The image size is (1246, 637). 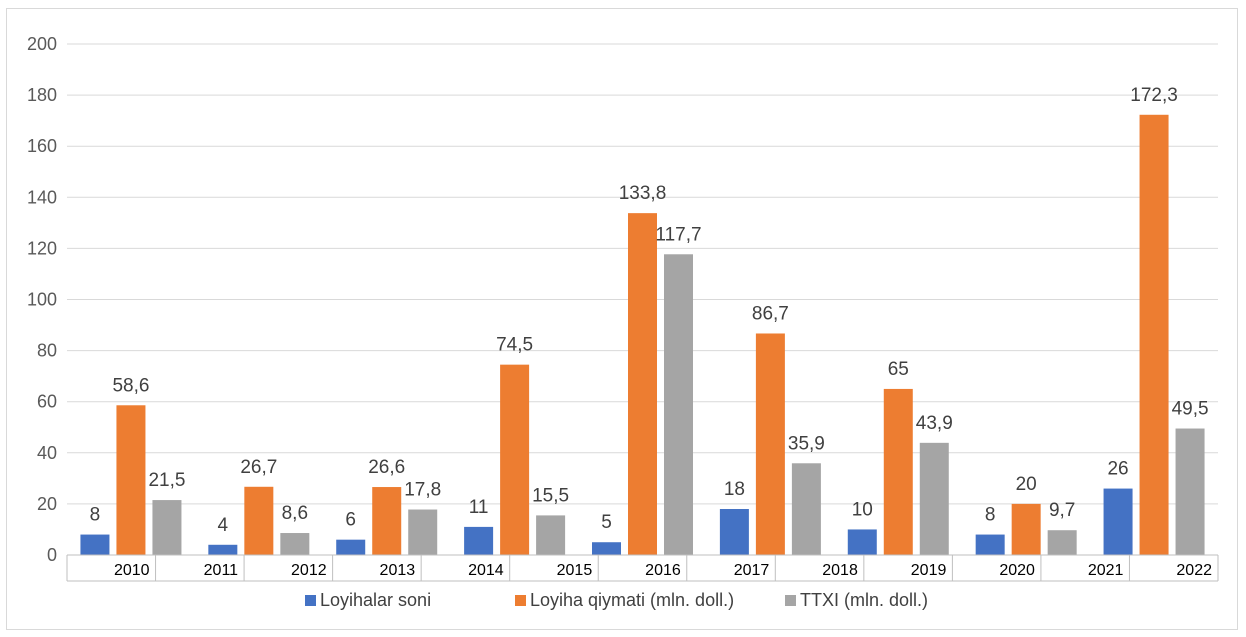 I want to click on x-tick-label: 2011, so click(x=221, y=570).